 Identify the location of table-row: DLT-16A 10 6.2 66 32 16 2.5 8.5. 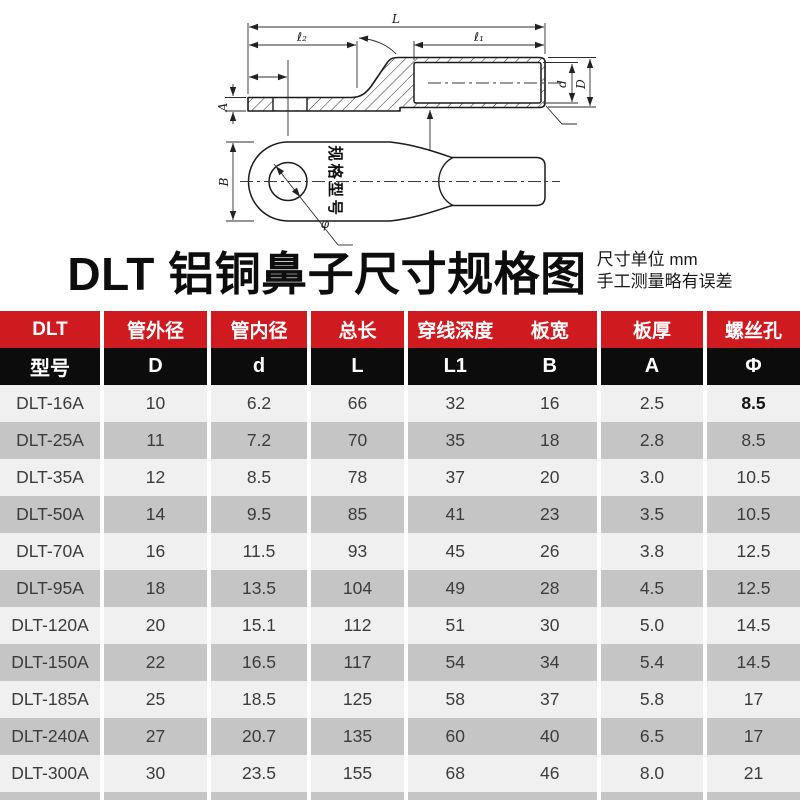
(400, 403).